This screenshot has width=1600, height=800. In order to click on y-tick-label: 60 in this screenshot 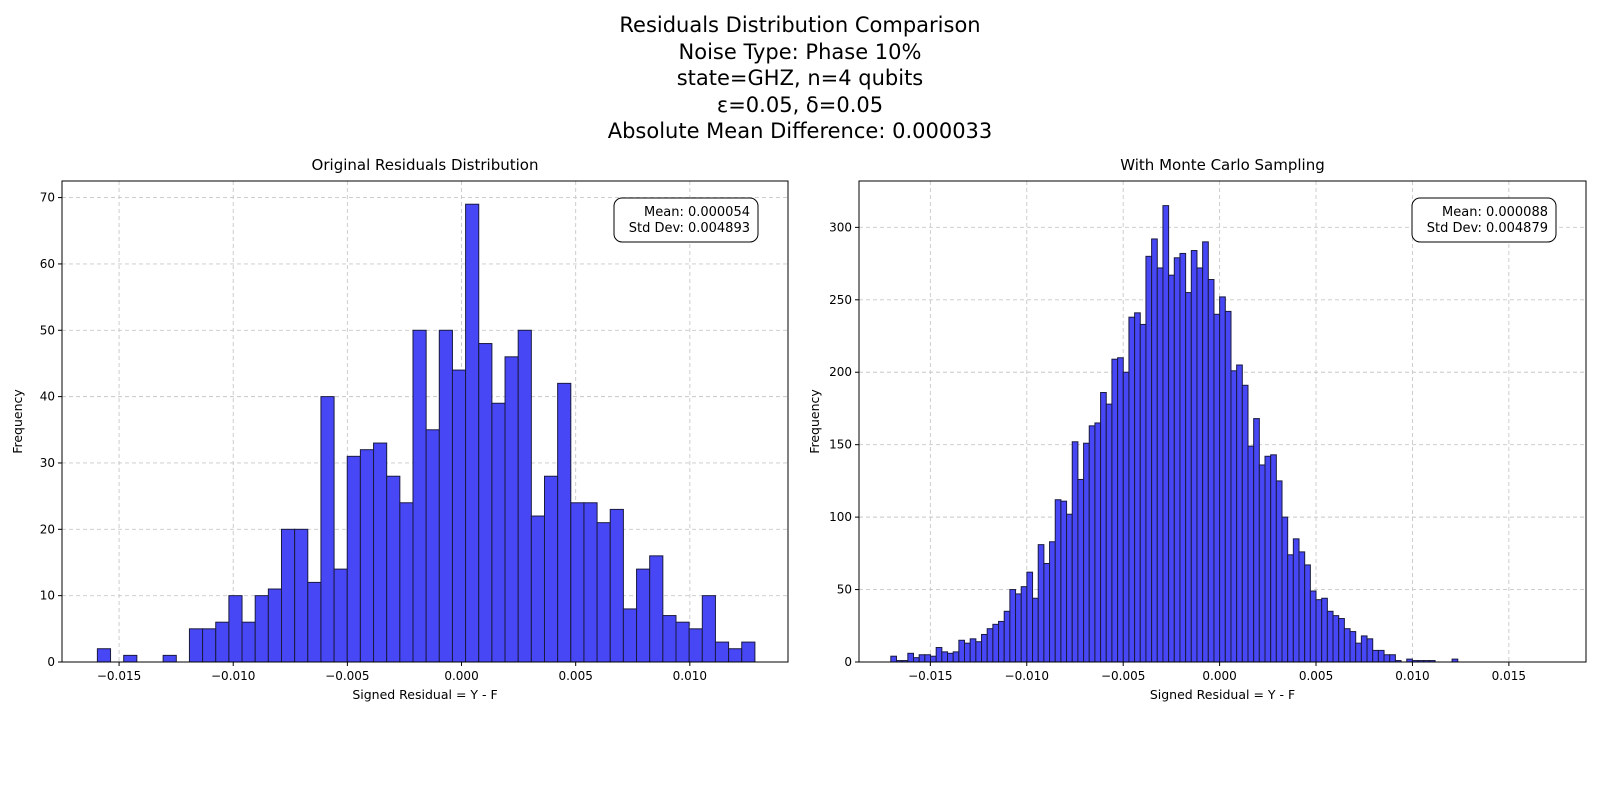, I will do `click(47, 264)`.